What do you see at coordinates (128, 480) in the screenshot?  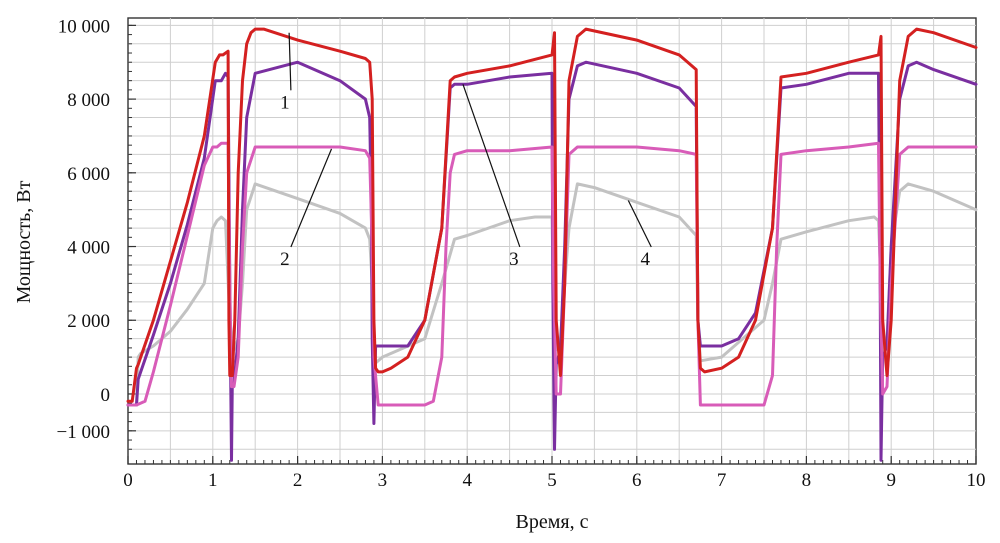 I see `x-tick-label: 0` at bounding box center [128, 480].